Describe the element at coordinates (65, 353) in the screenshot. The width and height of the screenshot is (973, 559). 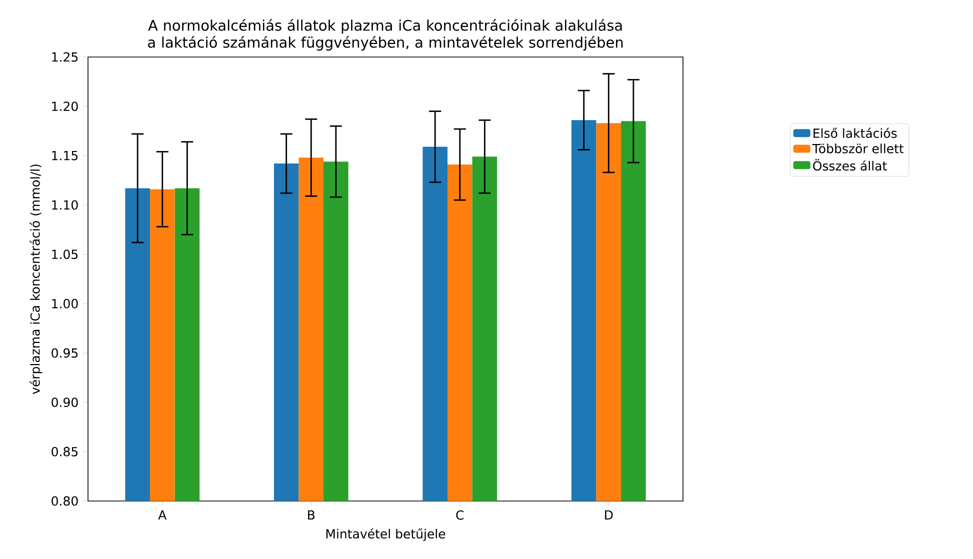
I see `y-tick-label: 0.95` at that location.